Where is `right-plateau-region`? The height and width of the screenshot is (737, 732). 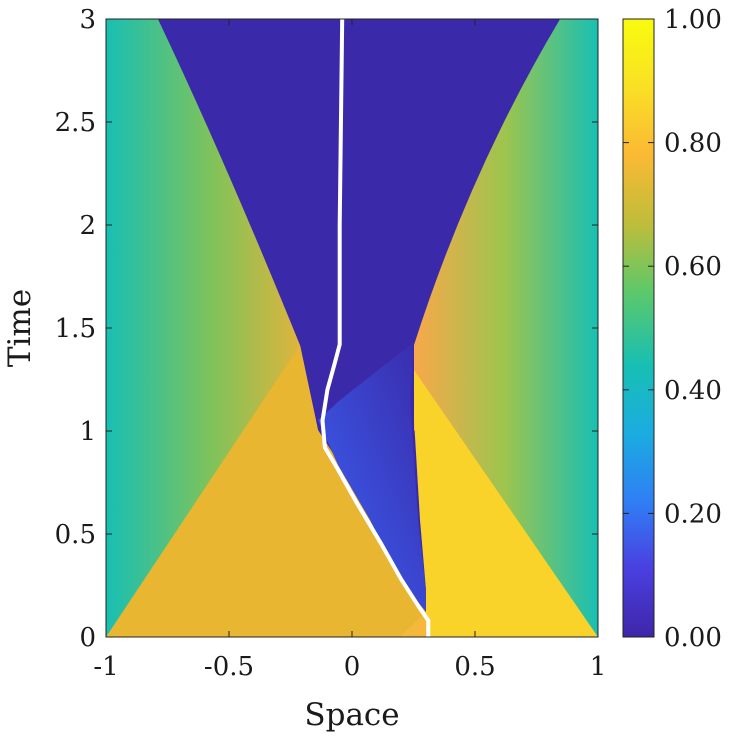
right-plateau-region is located at coordinates (506, 503).